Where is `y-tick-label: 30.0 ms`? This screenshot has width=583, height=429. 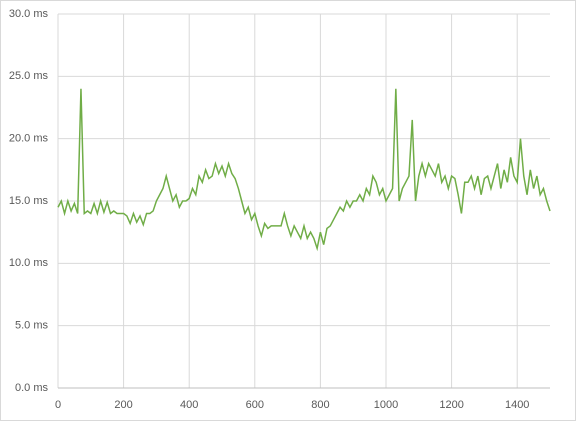
y-tick-label: 30.0 ms is located at coordinates (29, 14).